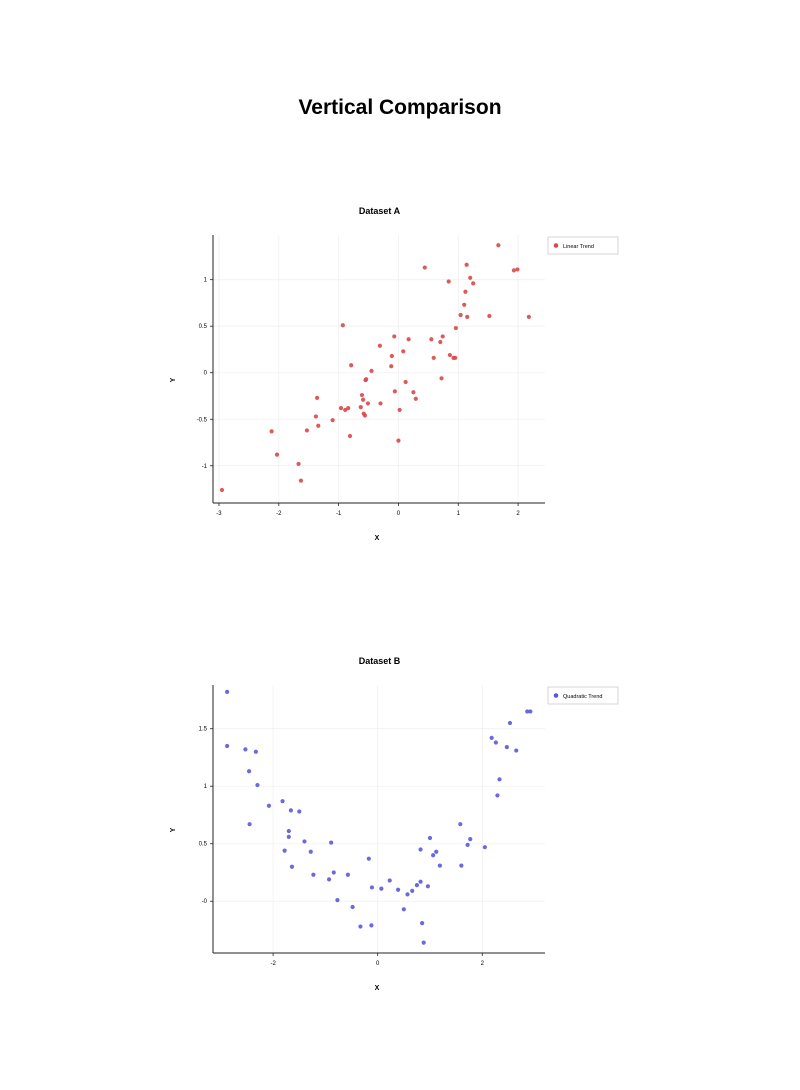 The width and height of the screenshot is (800, 1090). Describe the element at coordinates (219, 514) in the screenshot. I see `x-tick-label: -3` at that location.